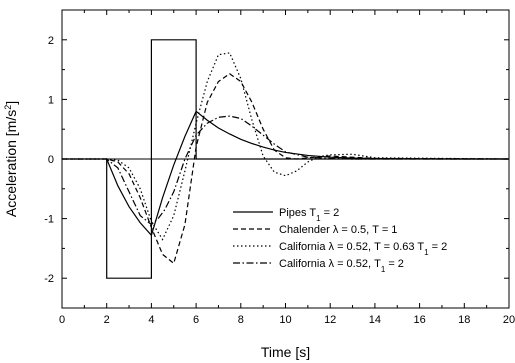  Describe the element at coordinates (51, 160) in the screenshot. I see `y-tick-label: 0` at that location.